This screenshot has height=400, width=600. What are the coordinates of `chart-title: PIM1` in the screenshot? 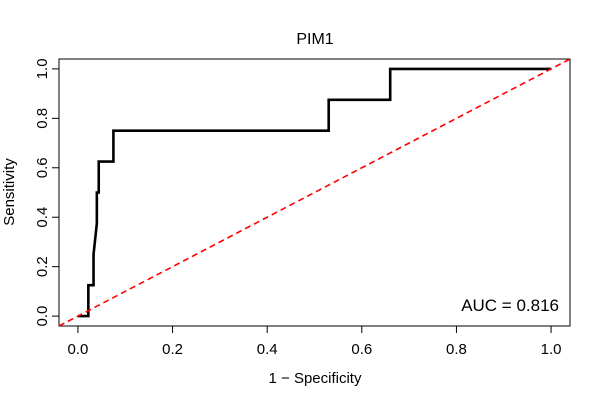 It's located at (314, 39).